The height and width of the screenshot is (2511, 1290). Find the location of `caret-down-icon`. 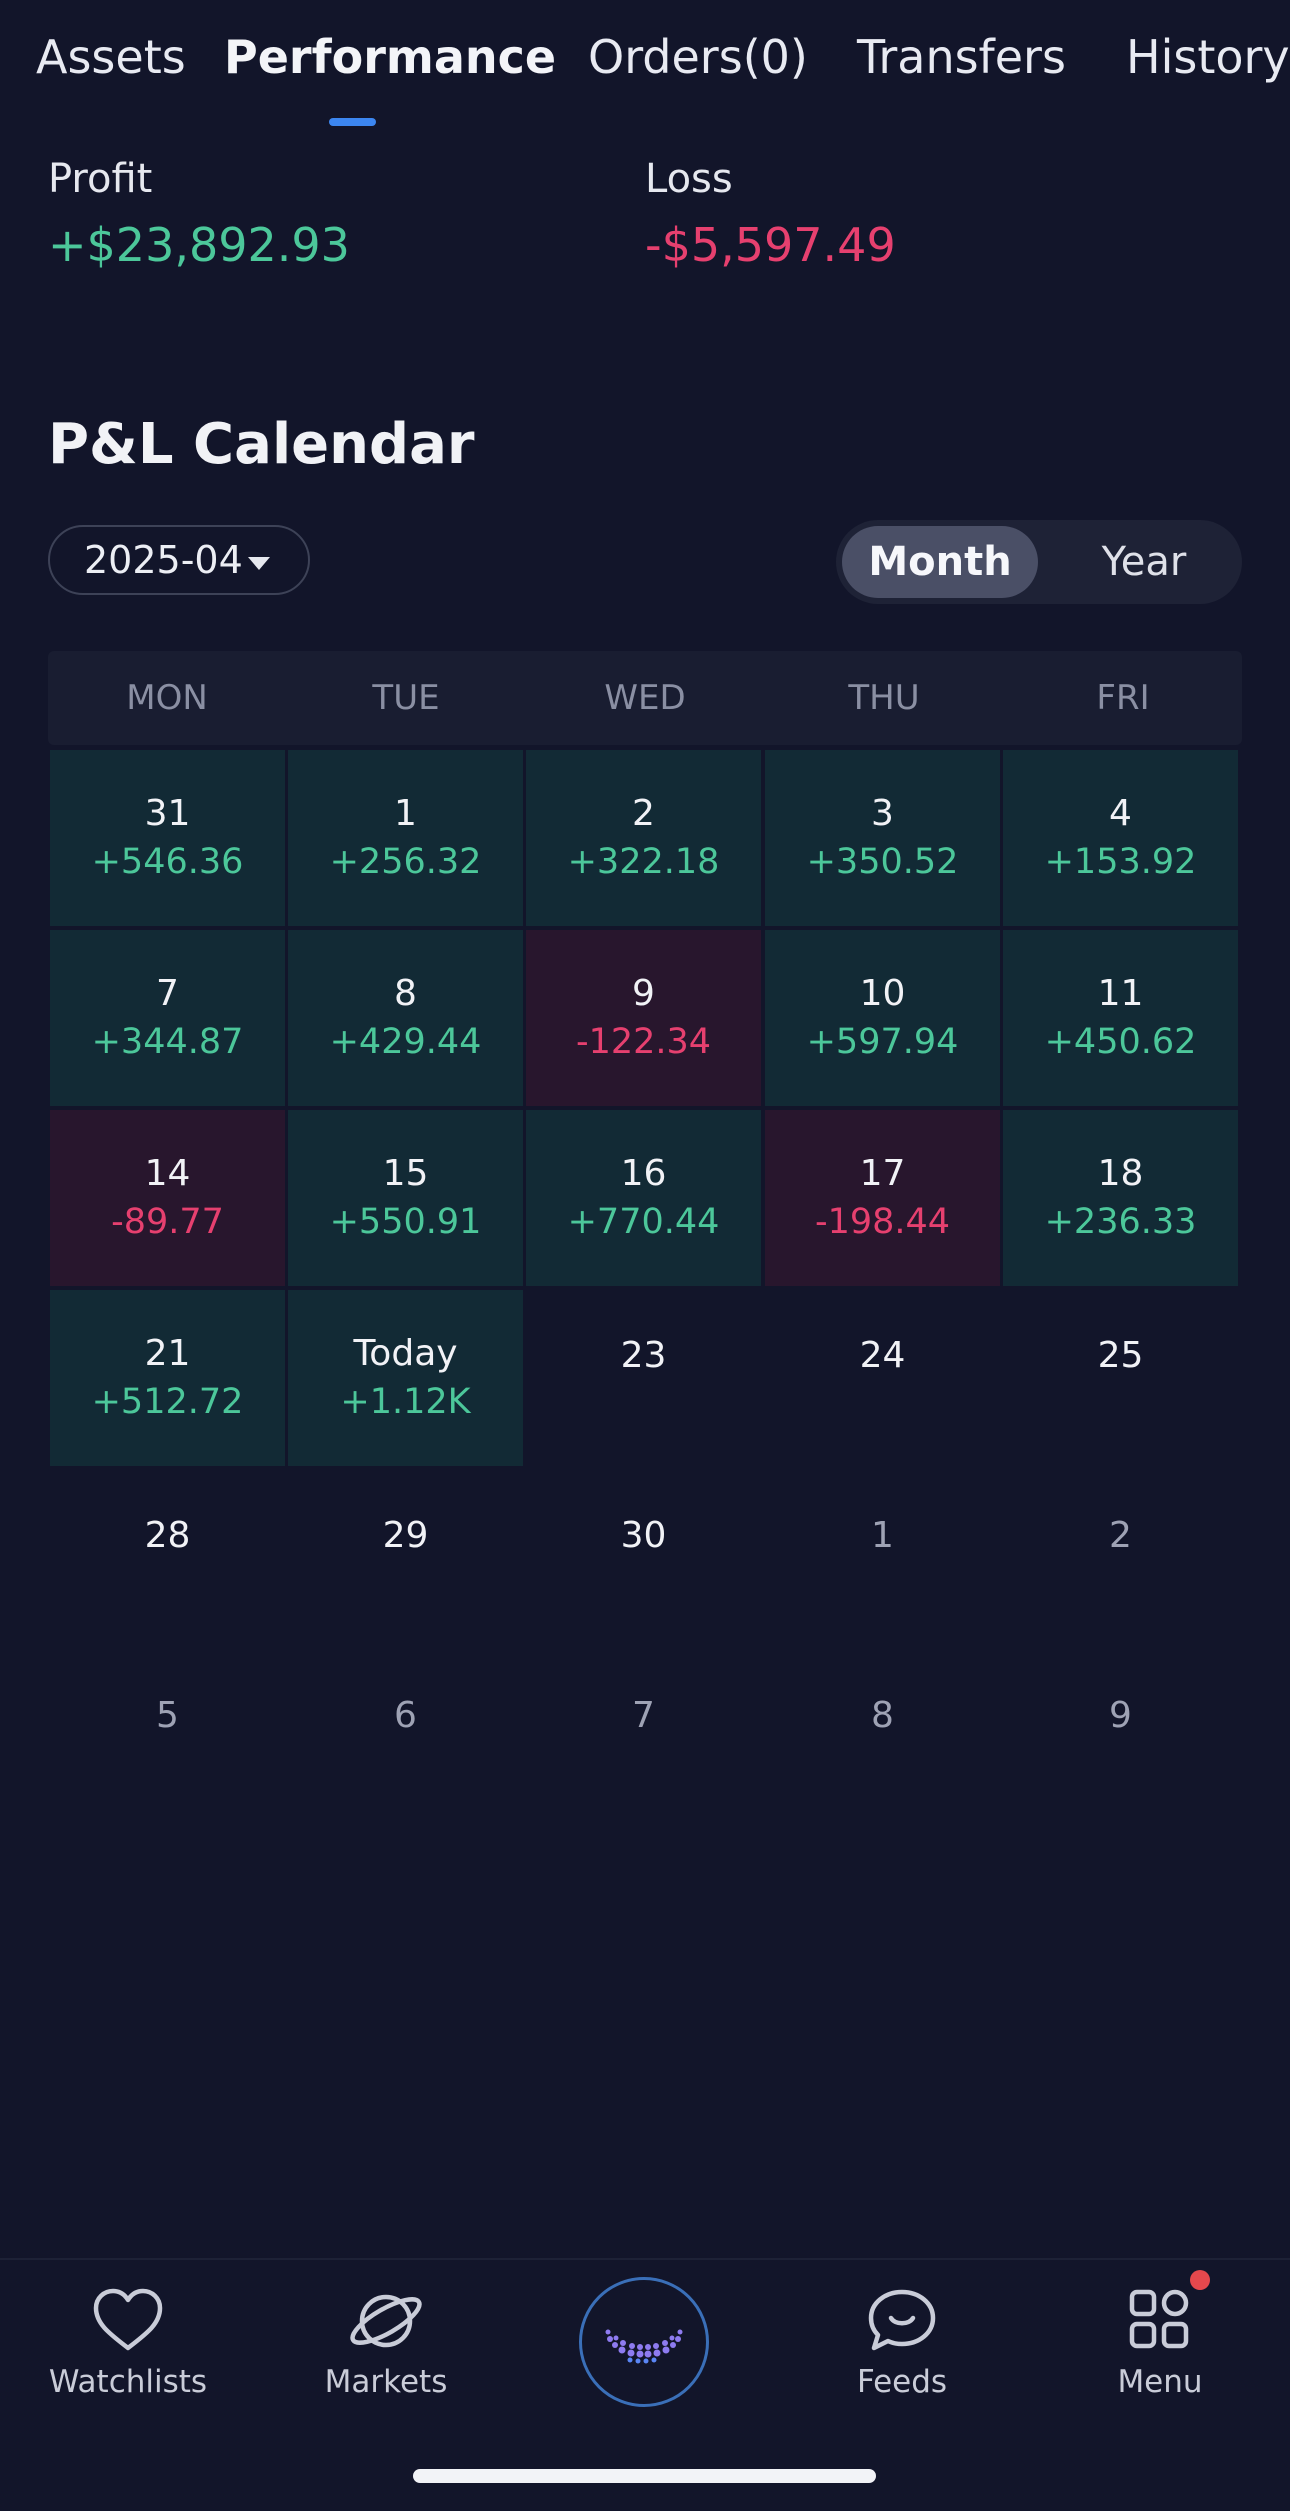

caret-down-icon is located at coordinates (259, 563).